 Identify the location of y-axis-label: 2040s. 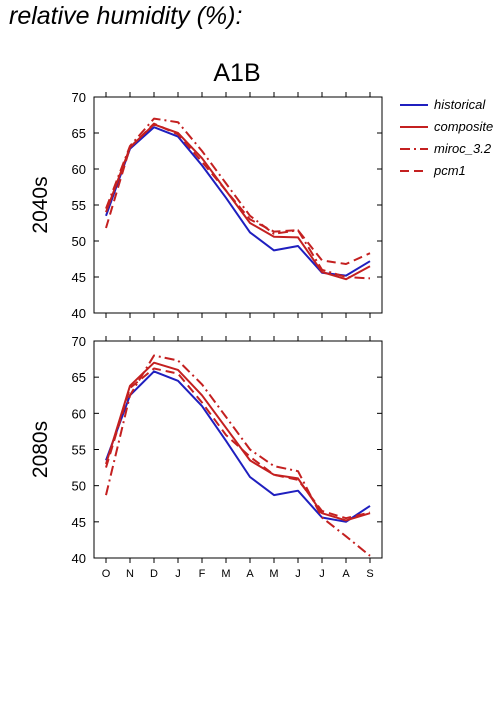
(40, 204).